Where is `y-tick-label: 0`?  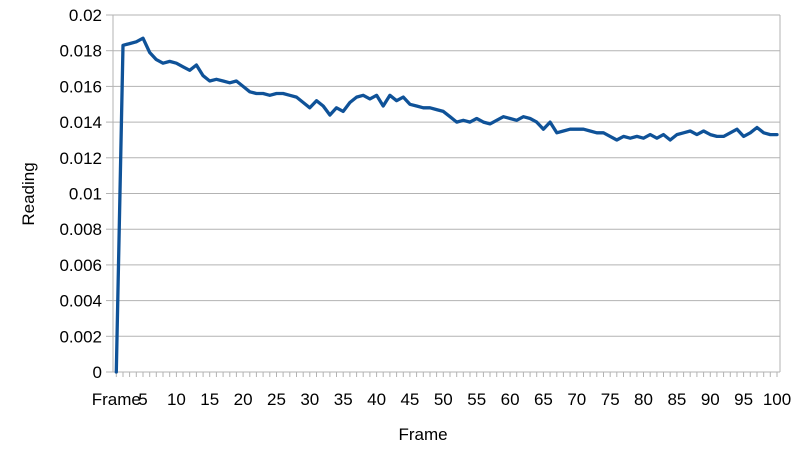 y-tick-label: 0 is located at coordinates (97, 372).